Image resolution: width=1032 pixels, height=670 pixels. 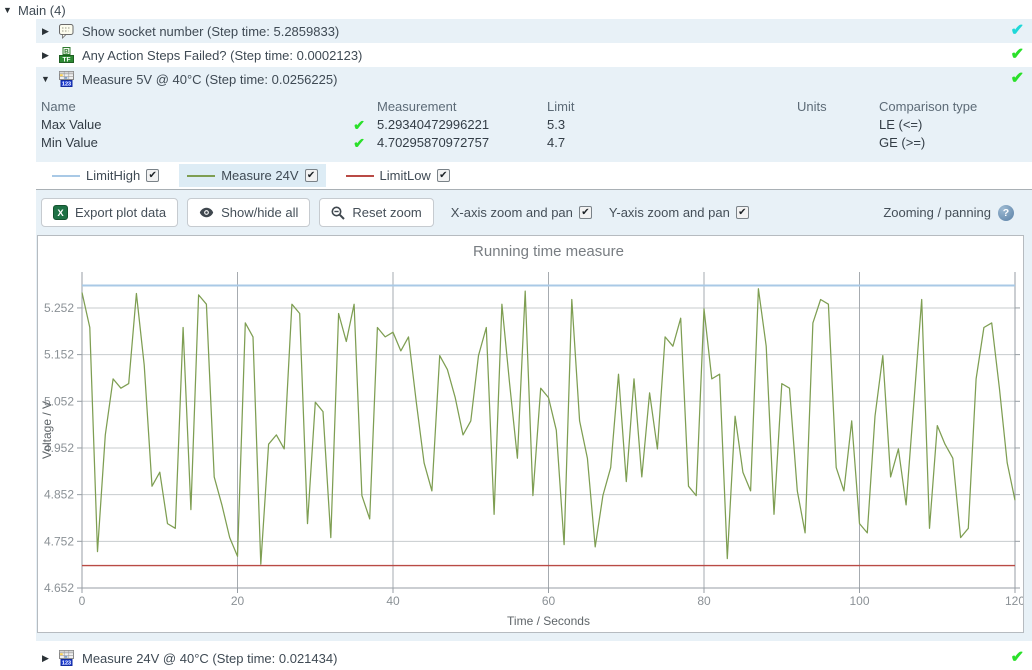 What do you see at coordinates (704, 601) in the screenshot?
I see `svg-text: 80` at bounding box center [704, 601].